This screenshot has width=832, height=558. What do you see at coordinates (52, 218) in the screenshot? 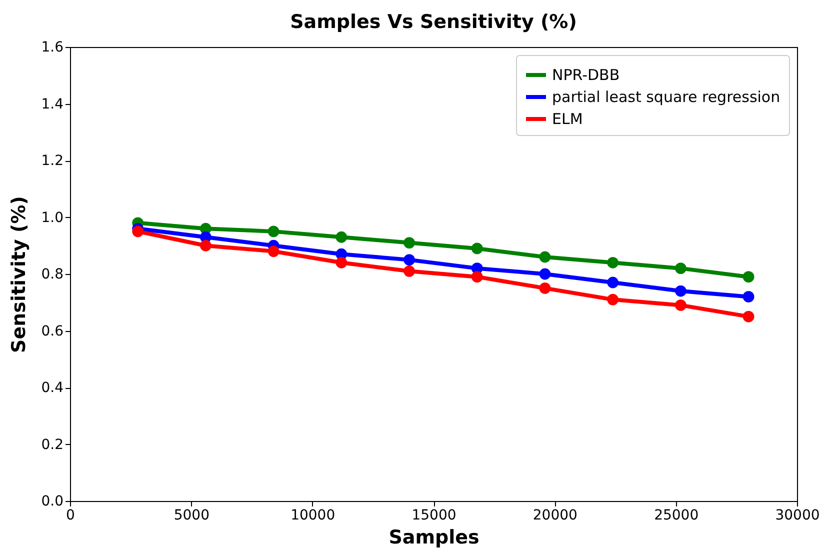
I see `y-tick-label: 1.0` at bounding box center [52, 218].